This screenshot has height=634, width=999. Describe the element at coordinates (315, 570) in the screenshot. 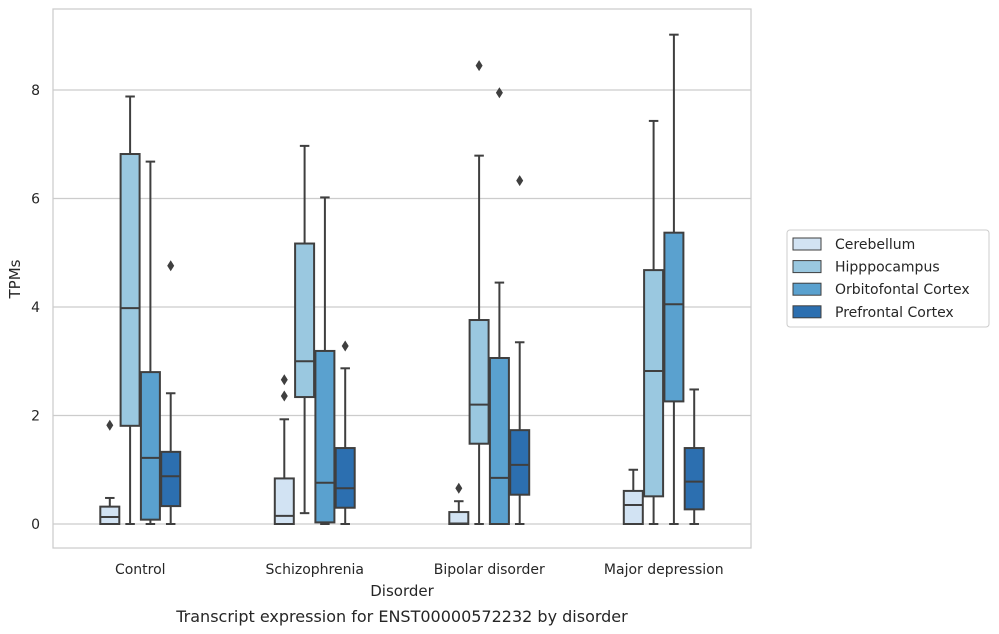

I see `x-tick-label: Schizophrenia` at that location.